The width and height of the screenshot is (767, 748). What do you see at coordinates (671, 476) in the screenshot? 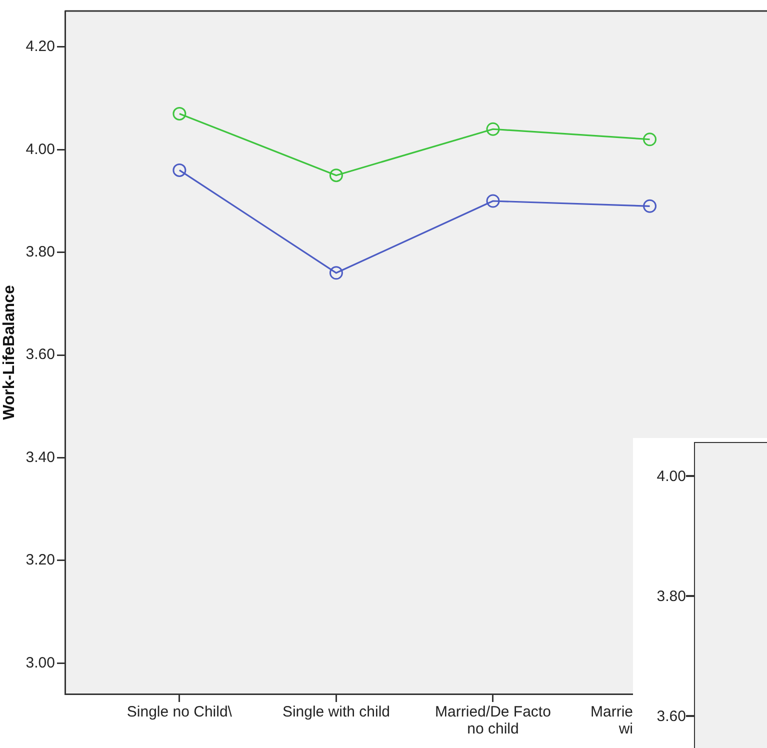
I see `annotation: 4.00` at bounding box center [671, 476].